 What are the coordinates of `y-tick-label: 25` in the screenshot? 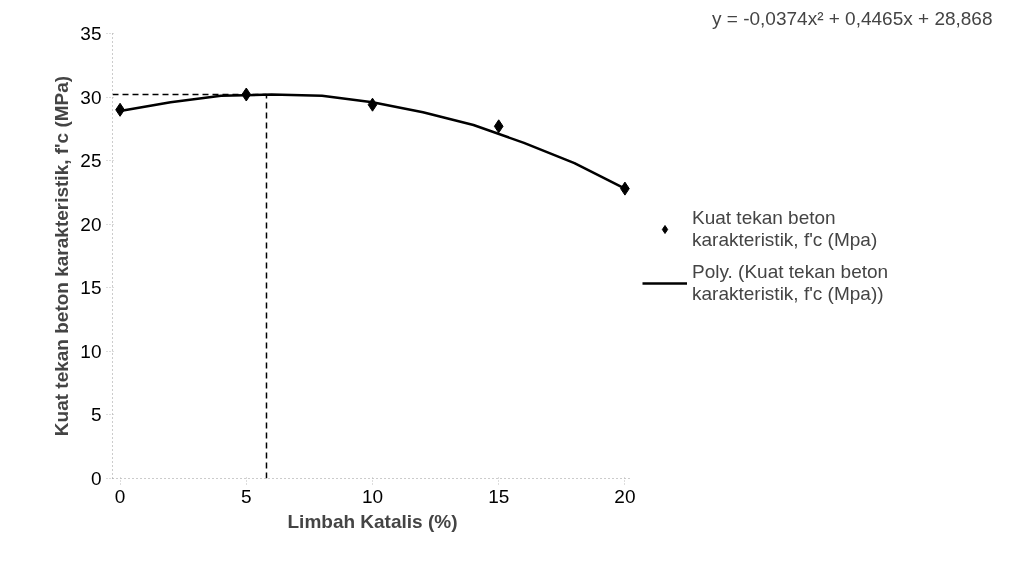 It's located at (91, 161).